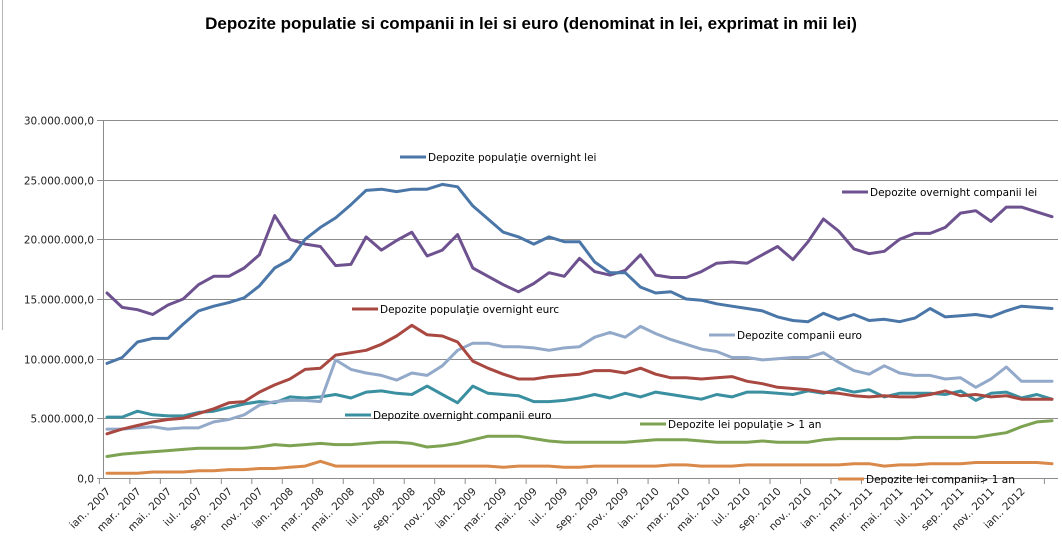 This screenshot has width=1062, height=549. What do you see at coordinates (62, 420) in the screenshot?
I see `y-tick-label: 5.000.000,0` at bounding box center [62, 420].